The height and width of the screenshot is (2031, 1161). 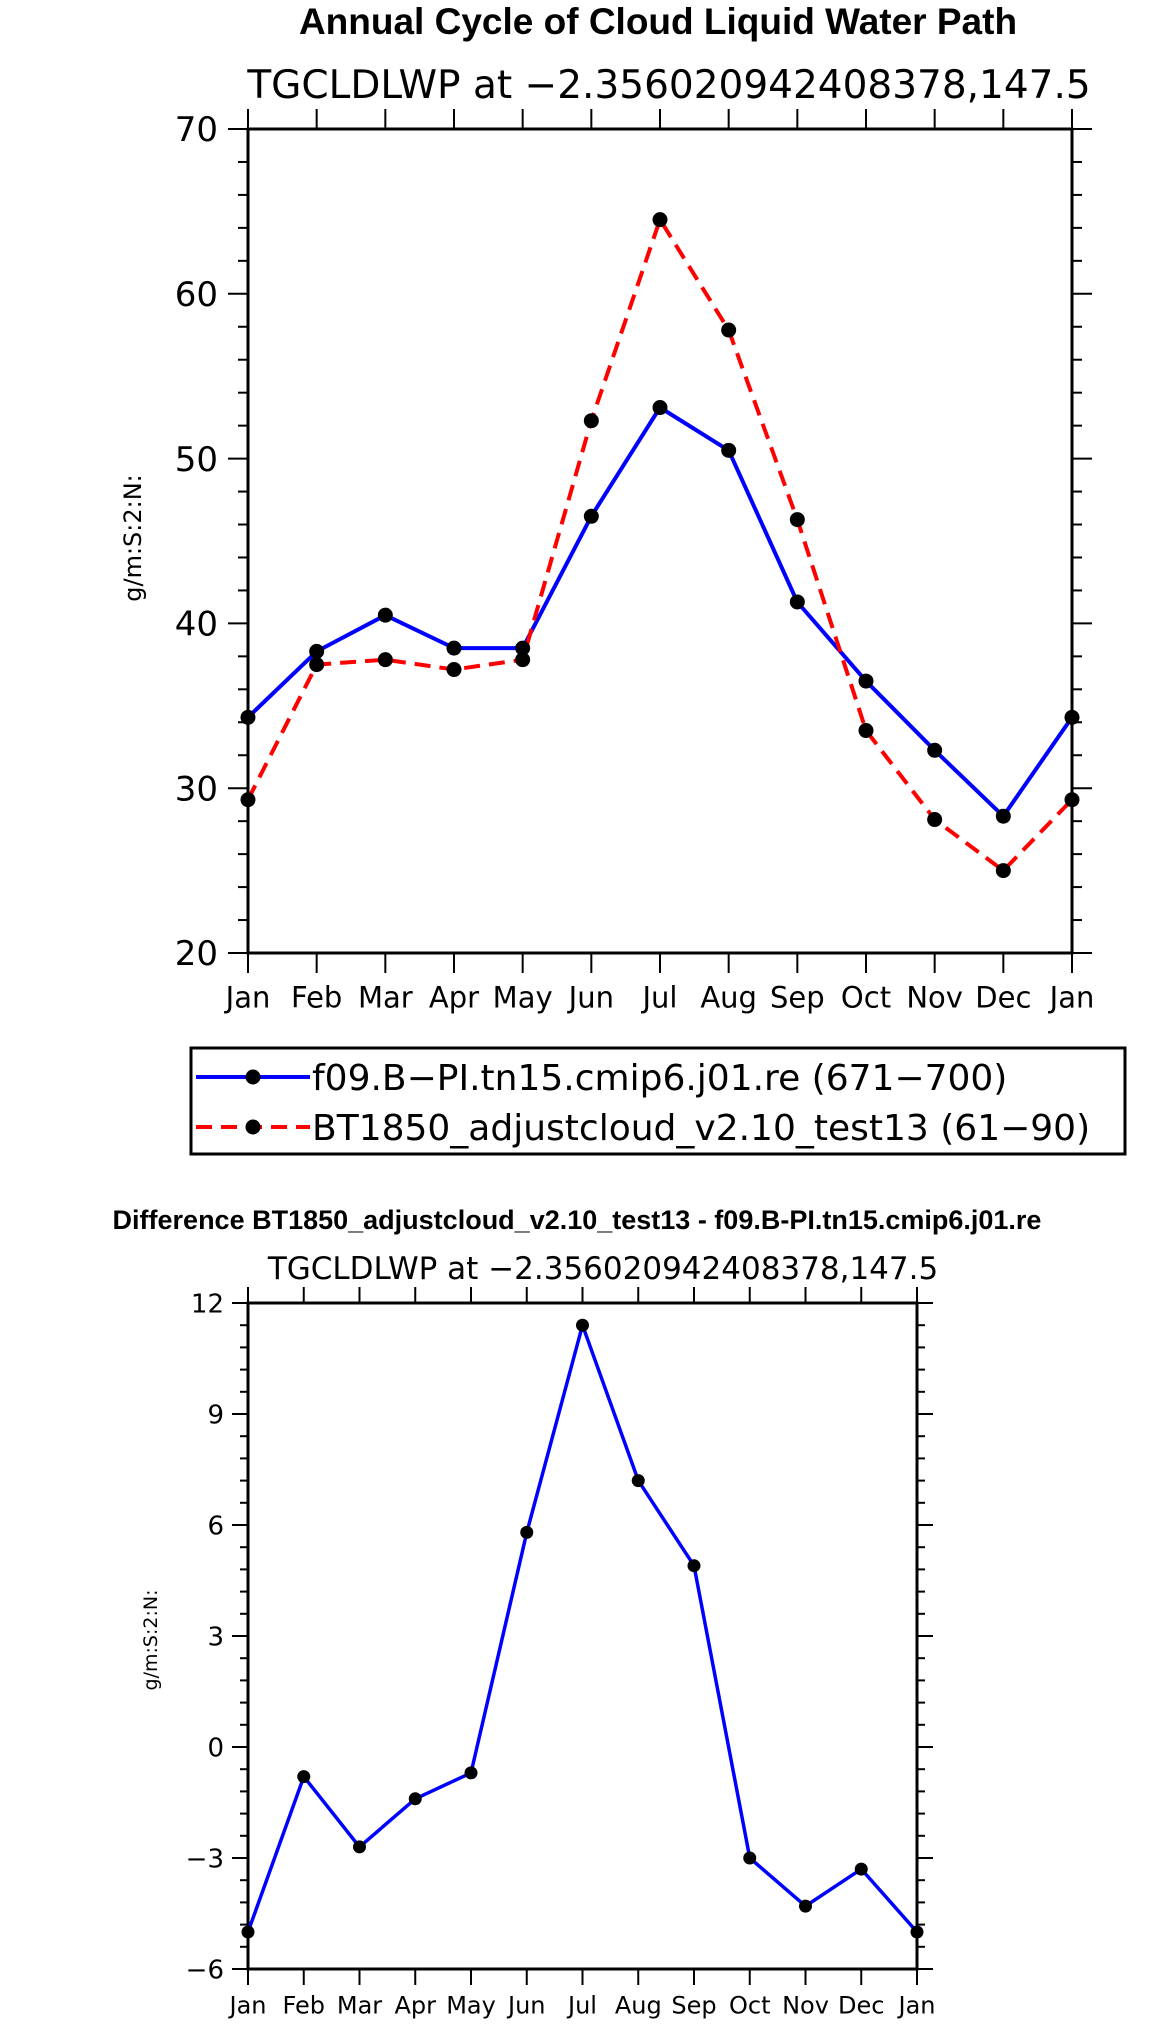 I want to click on chart-2-x-tick-label: Apr, so click(x=415, y=2005).